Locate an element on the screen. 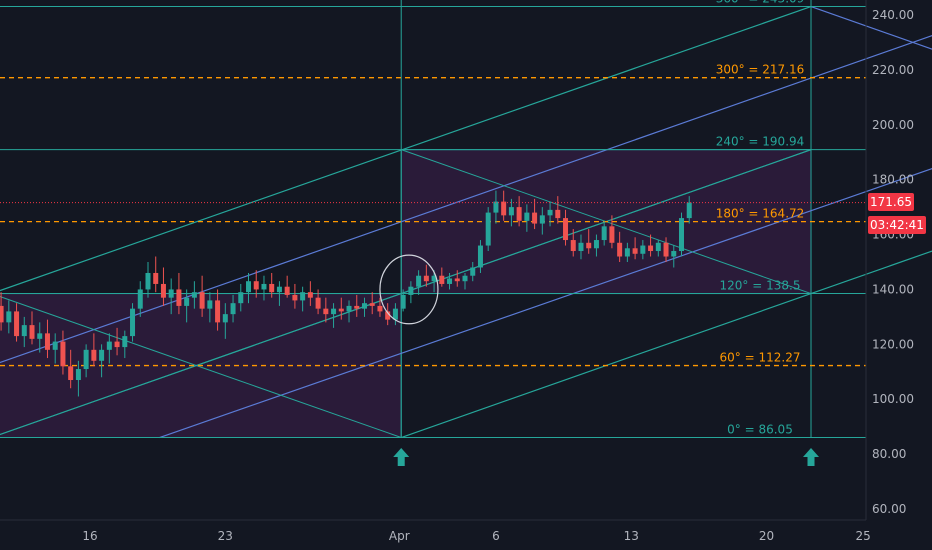 Image resolution: width=932 pixels, height=550 pixels. last-price-badge is located at coordinates (891, 202).